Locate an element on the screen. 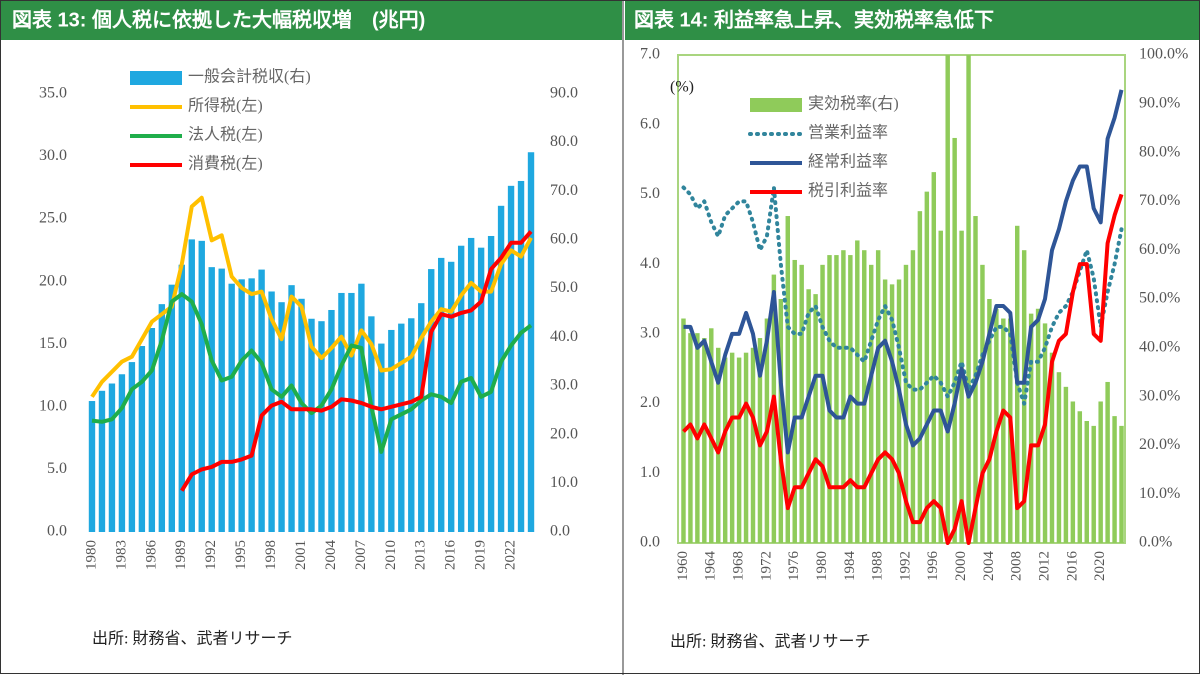  legend-label: 税引利益率 is located at coordinates (848, 191).